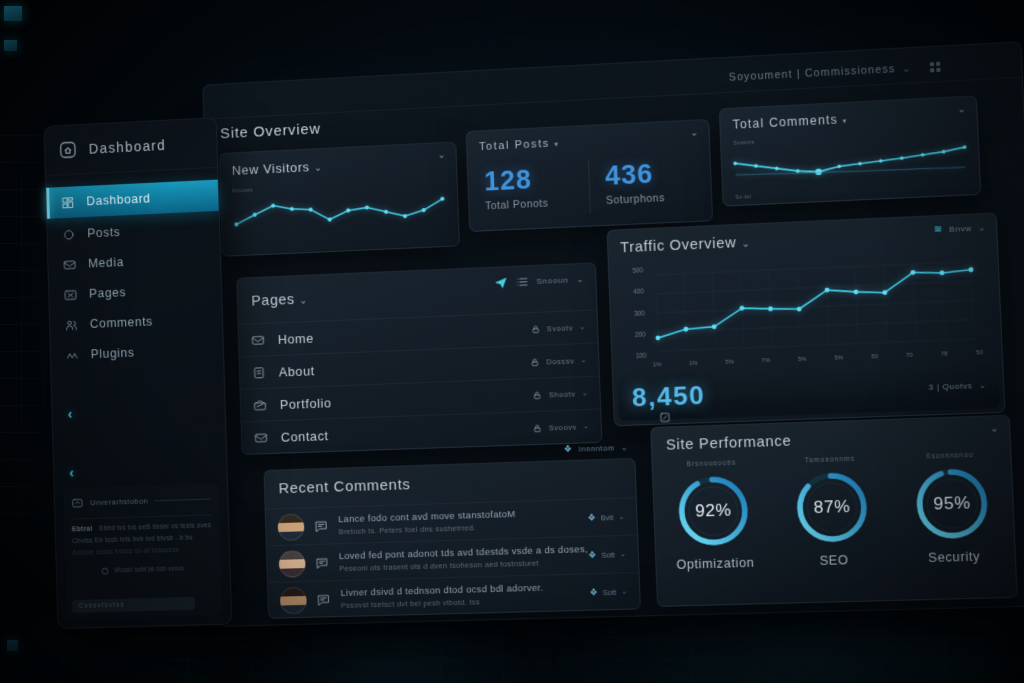 Image resolution: width=1024 pixels, height=683 pixels. What do you see at coordinates (552, 280) in the screenshot?
I see `pages-filter-label: Snooun` at bounding box center [552, 280].